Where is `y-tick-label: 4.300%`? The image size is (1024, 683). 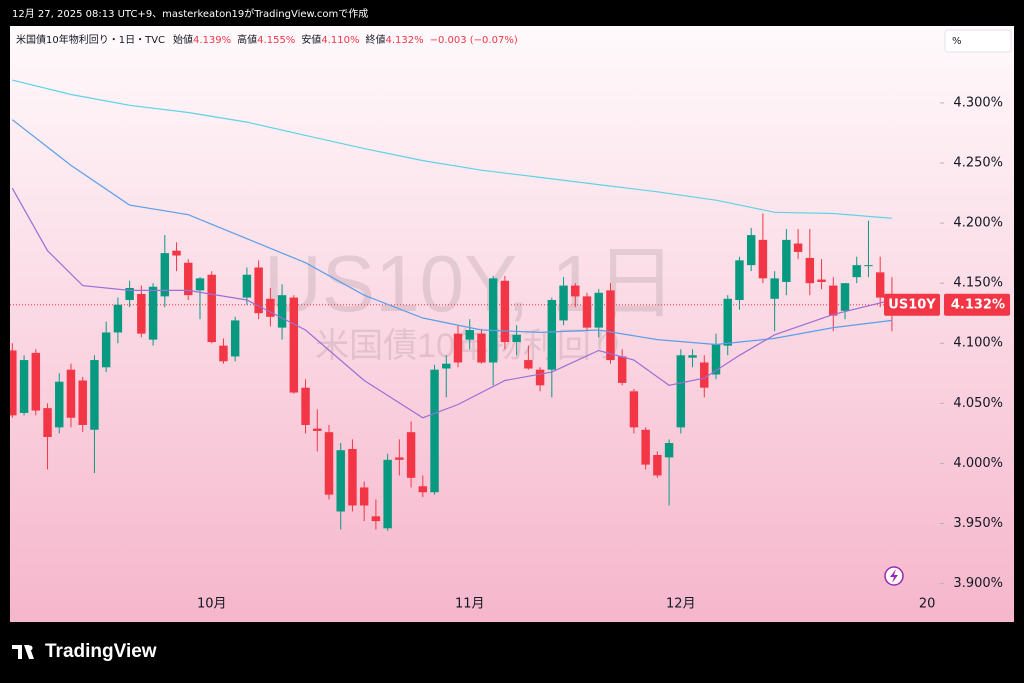 y-tick-label: 4.300% is located at coordinates (978, 102).